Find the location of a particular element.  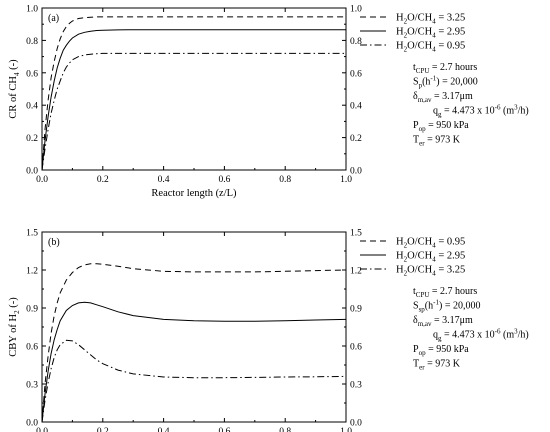

condition-text: δ is located at coordinates (415, 96).